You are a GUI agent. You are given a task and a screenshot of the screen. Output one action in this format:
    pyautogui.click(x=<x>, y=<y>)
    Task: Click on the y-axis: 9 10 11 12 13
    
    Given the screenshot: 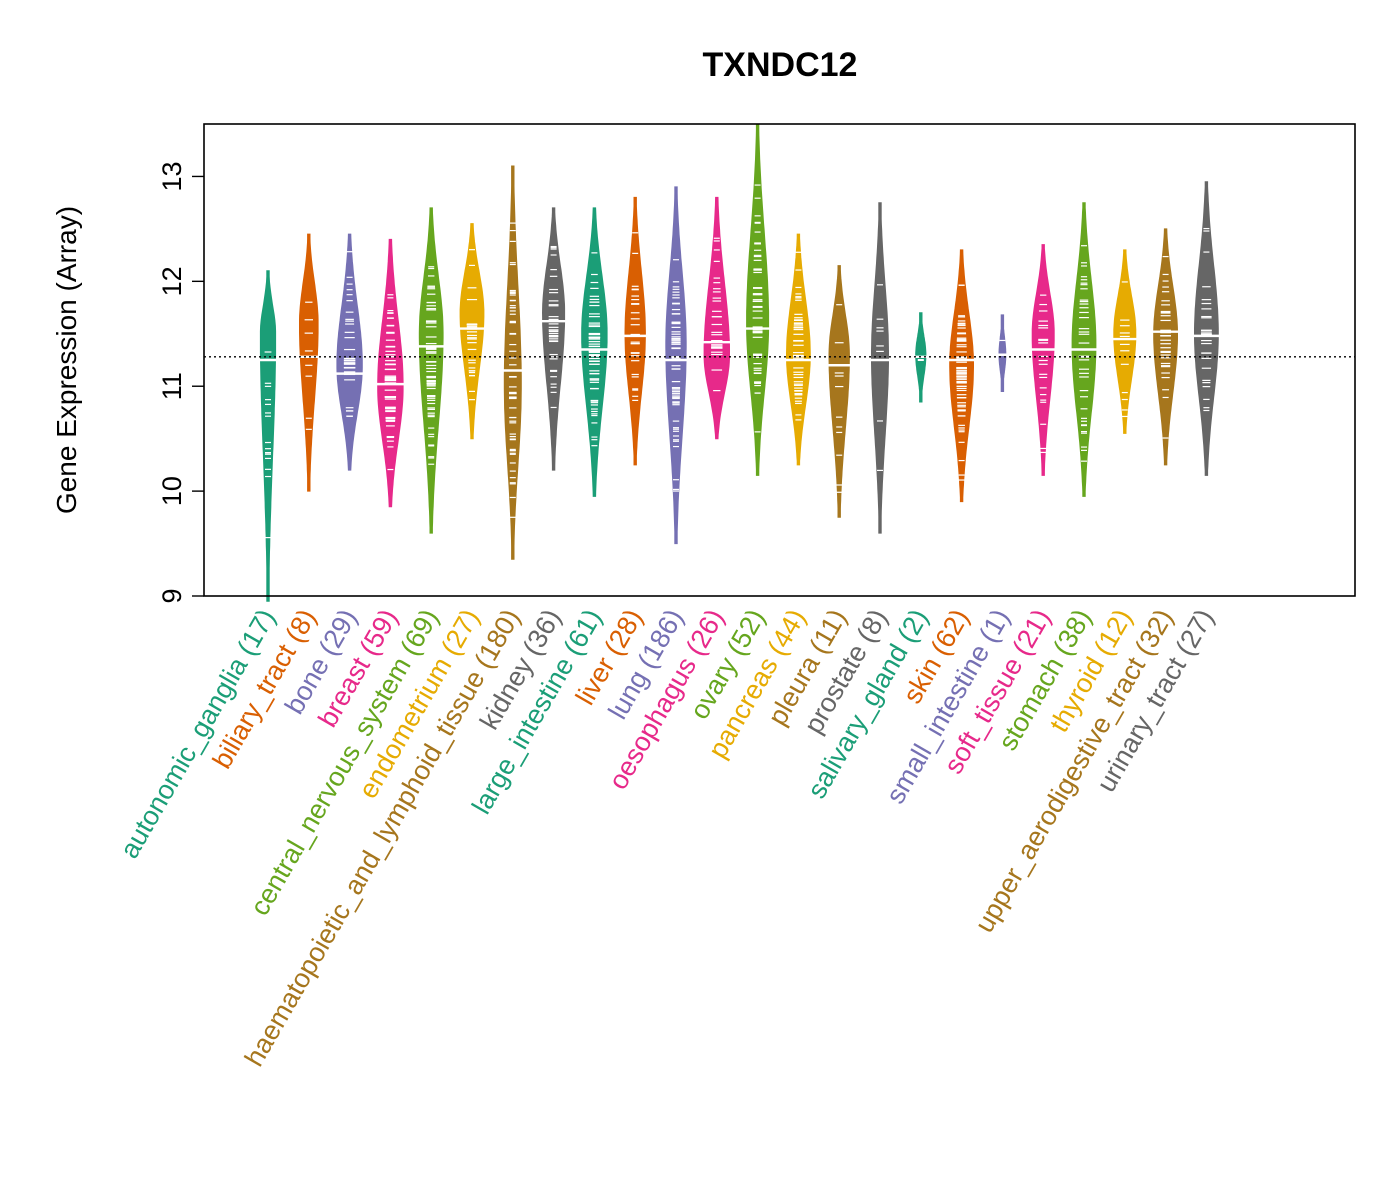 What is the action you would take?
    pyautogui.click(x=180, y=382)
    